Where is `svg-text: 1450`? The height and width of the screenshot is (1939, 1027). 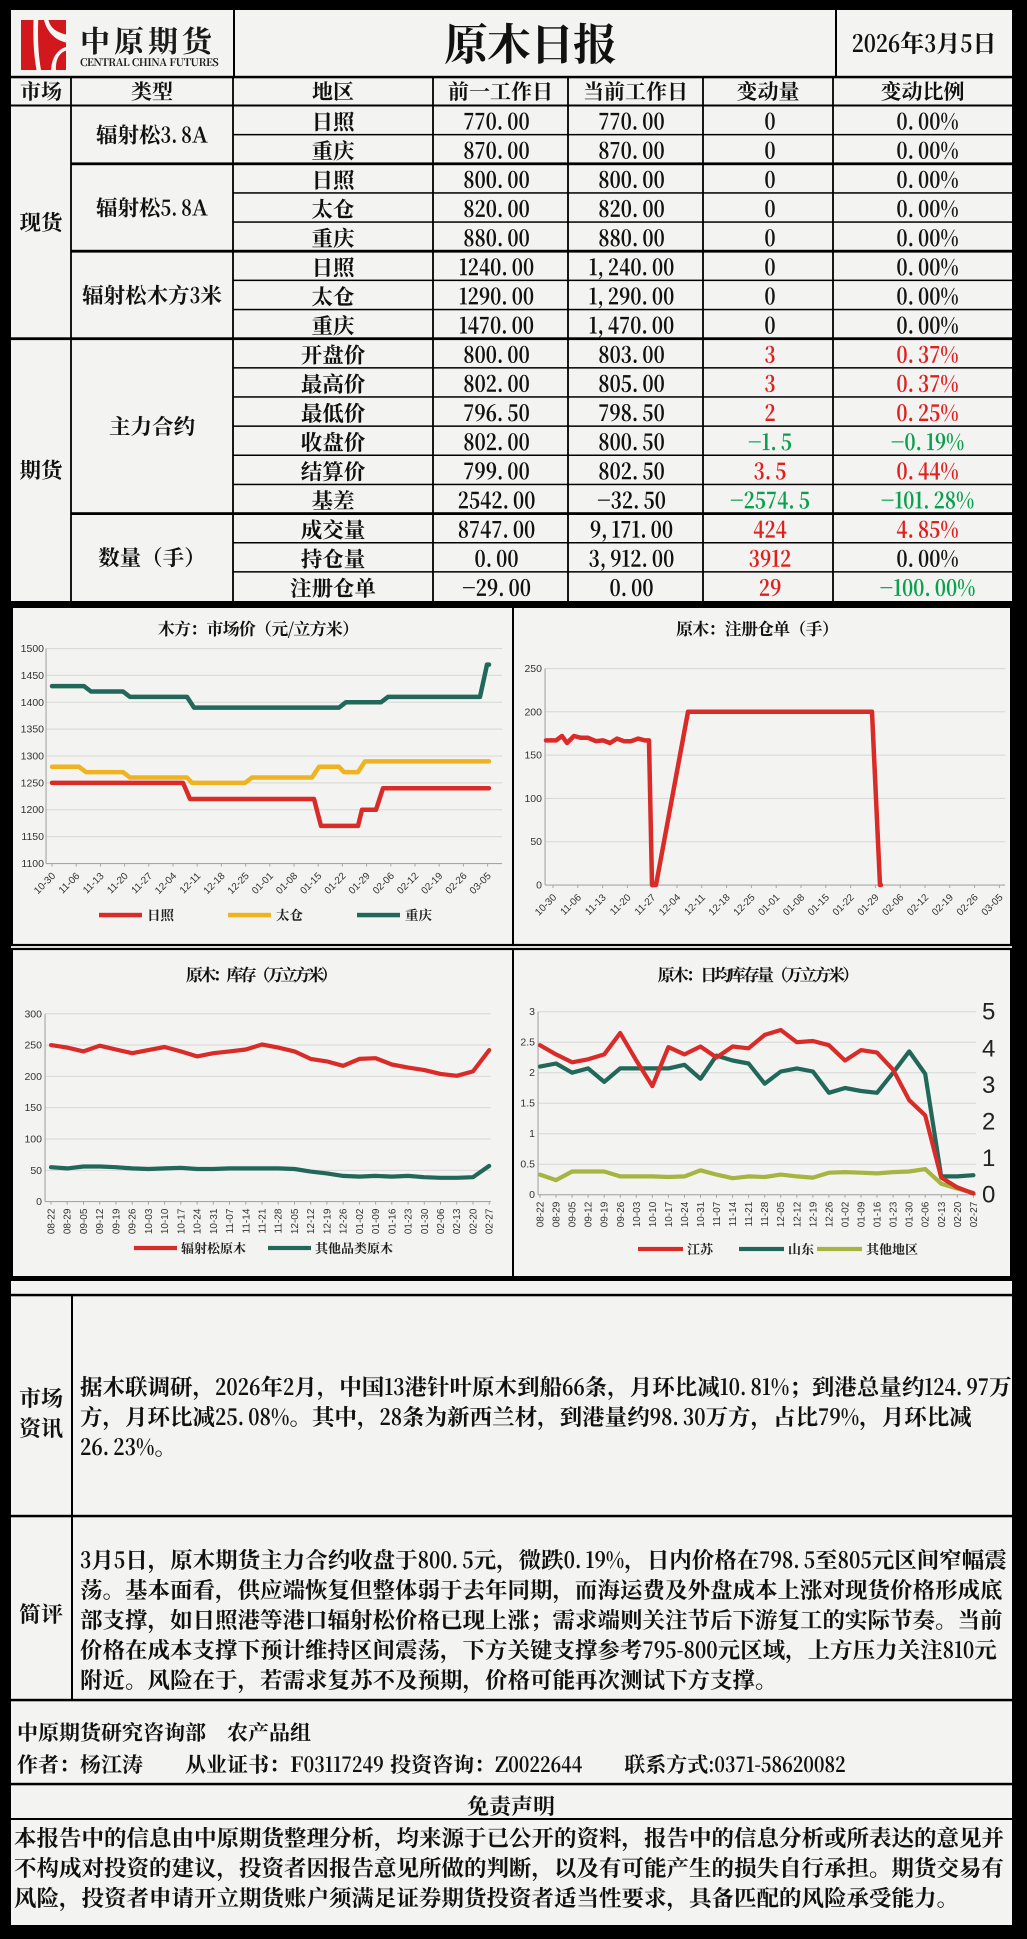
svg-text: 1450 is located at coordinates (33, 676).